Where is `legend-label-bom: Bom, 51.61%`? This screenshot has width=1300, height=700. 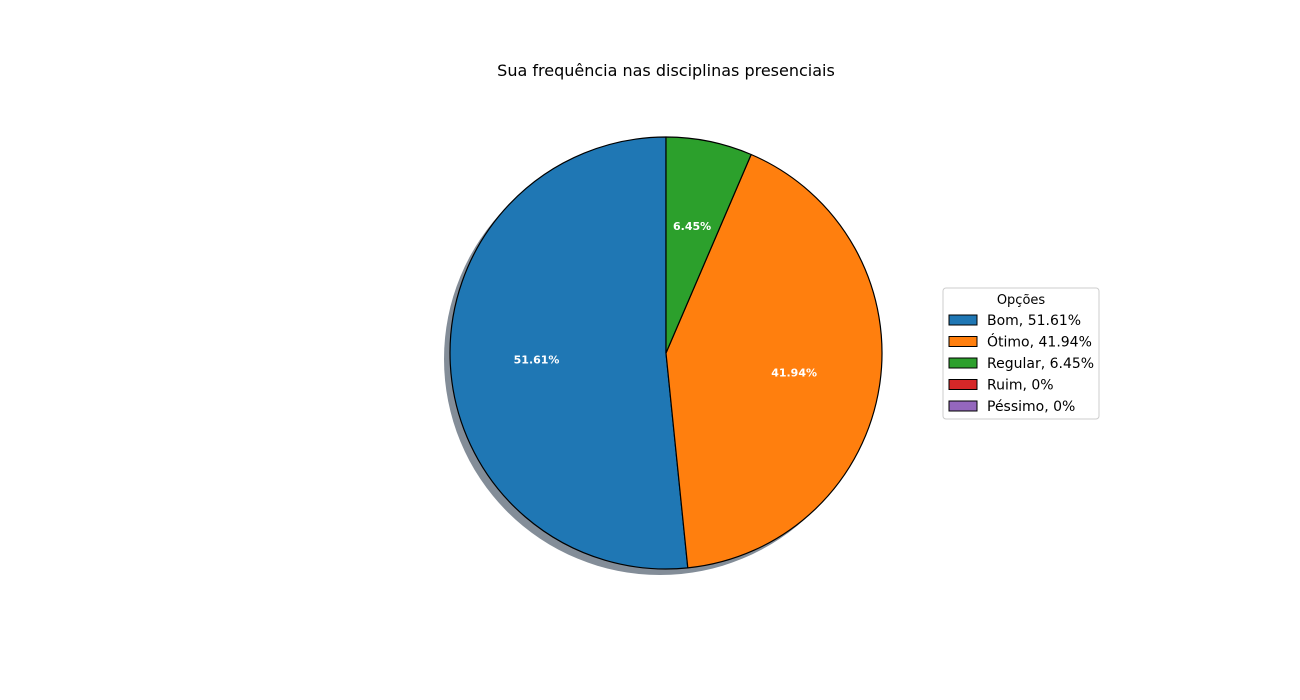
legend-label-bom: Bom, 51.61% is located at coordinates (1034, 321).